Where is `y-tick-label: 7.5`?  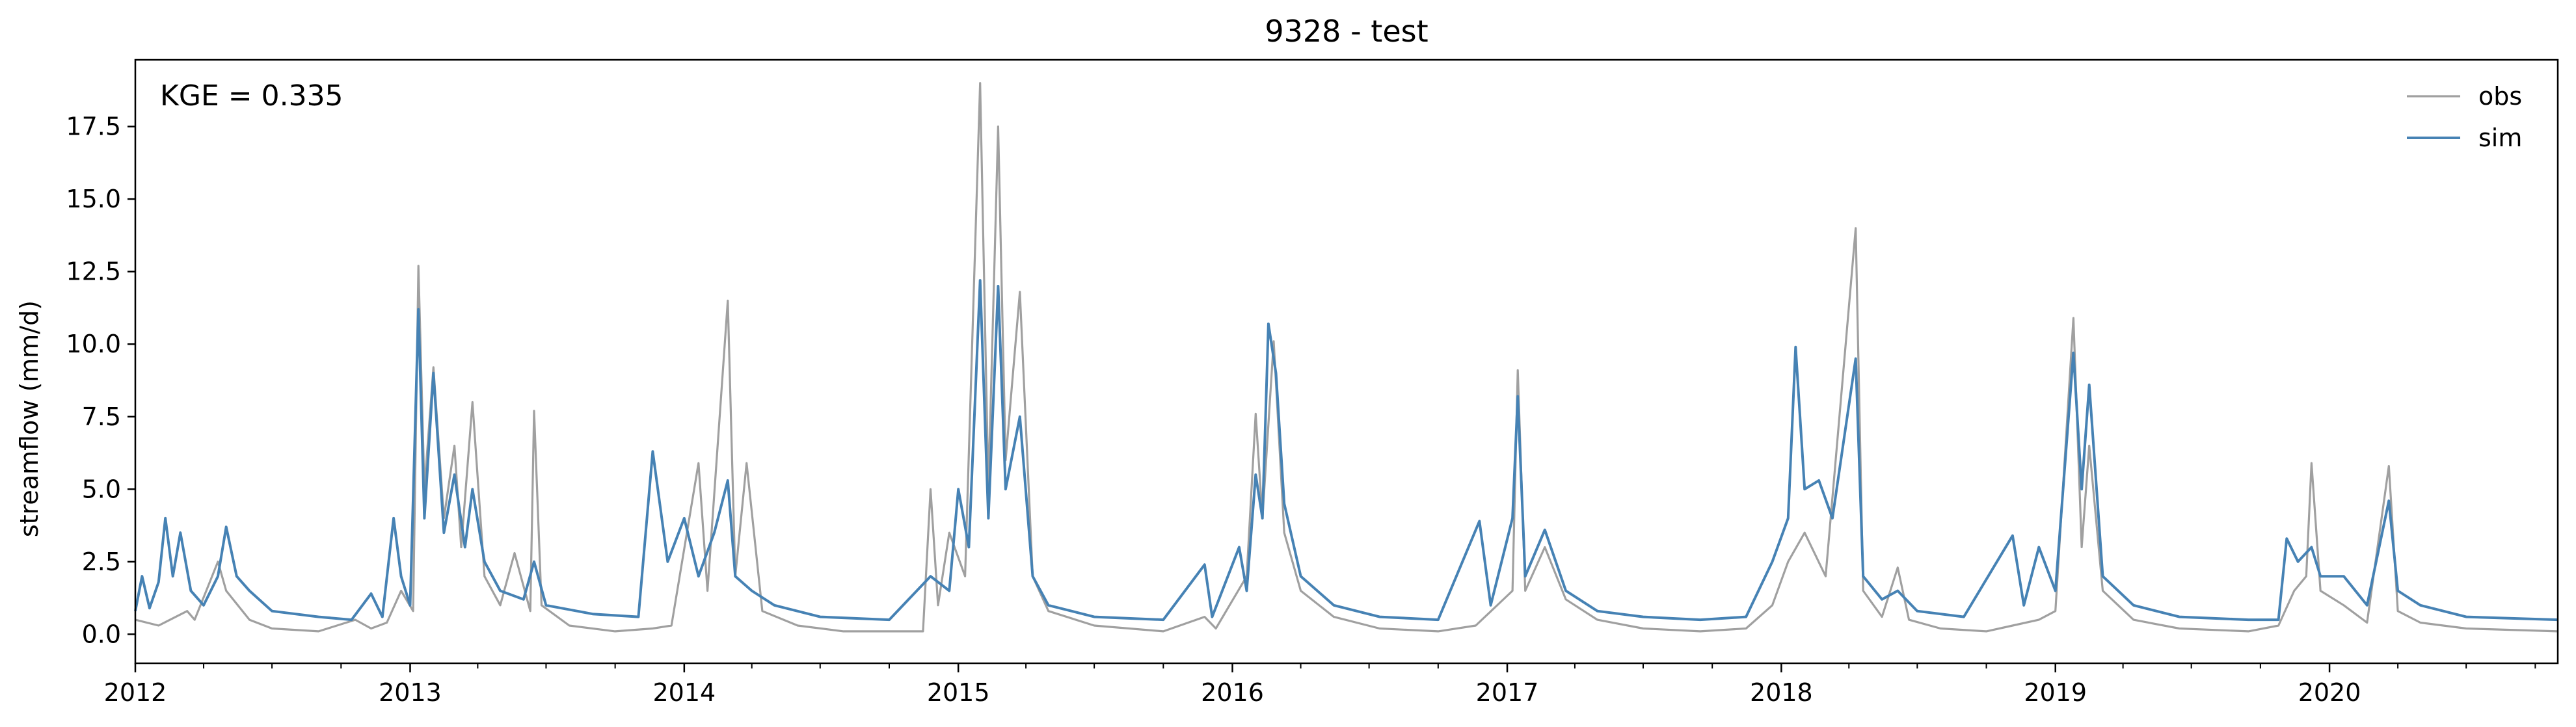 y-tick-label: 7.5 is located at coordinates (101, 417).